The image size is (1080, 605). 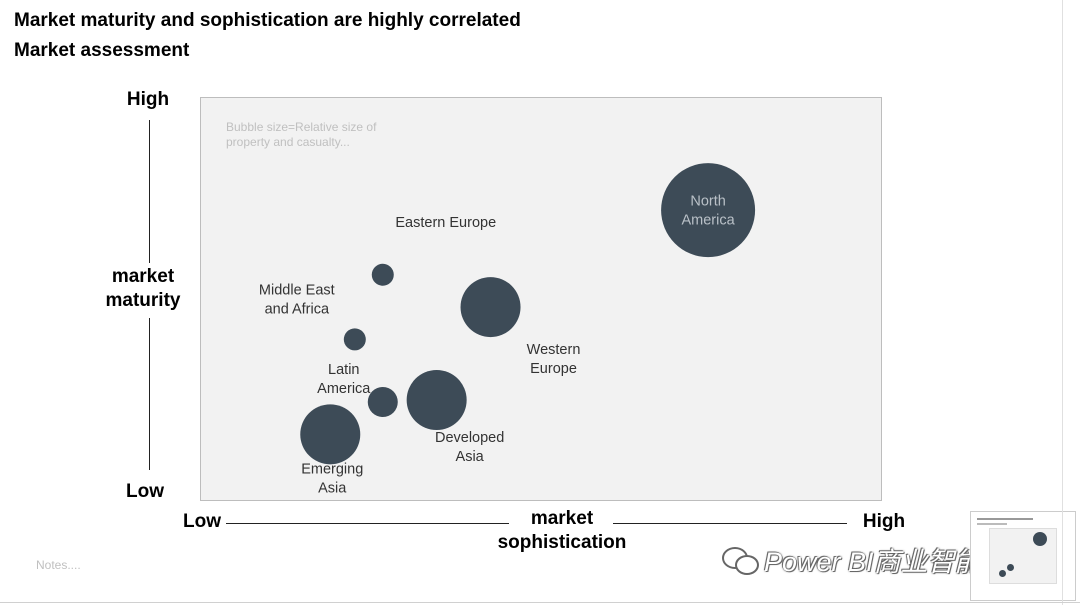 I want to click on bubble-north-america, so click(x=708, y=210).